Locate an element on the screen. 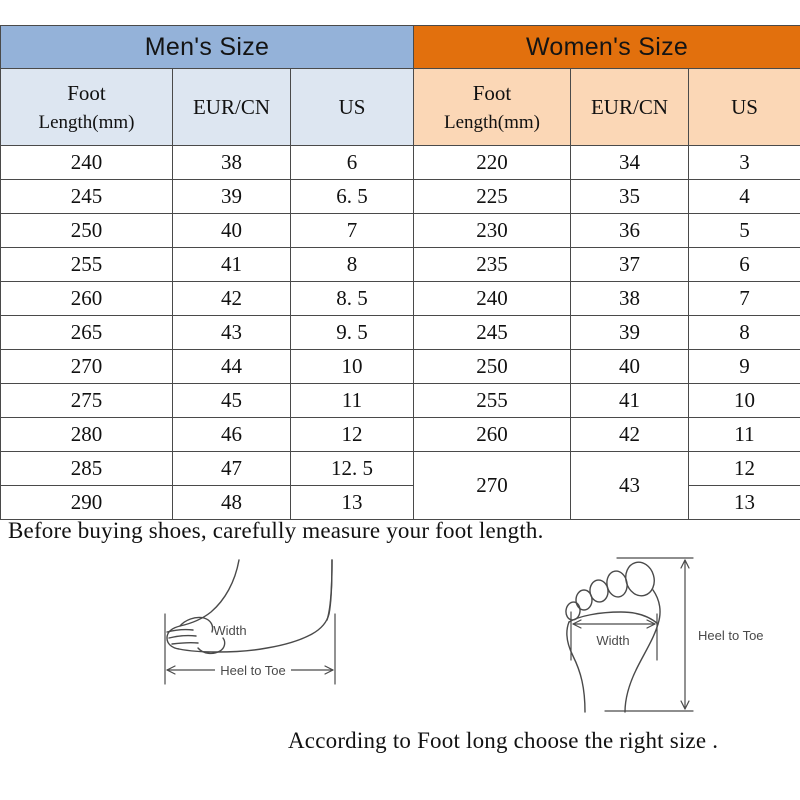 The image size is (800, 800). cell-men-us: 7 is located at coordinates (352, 230).